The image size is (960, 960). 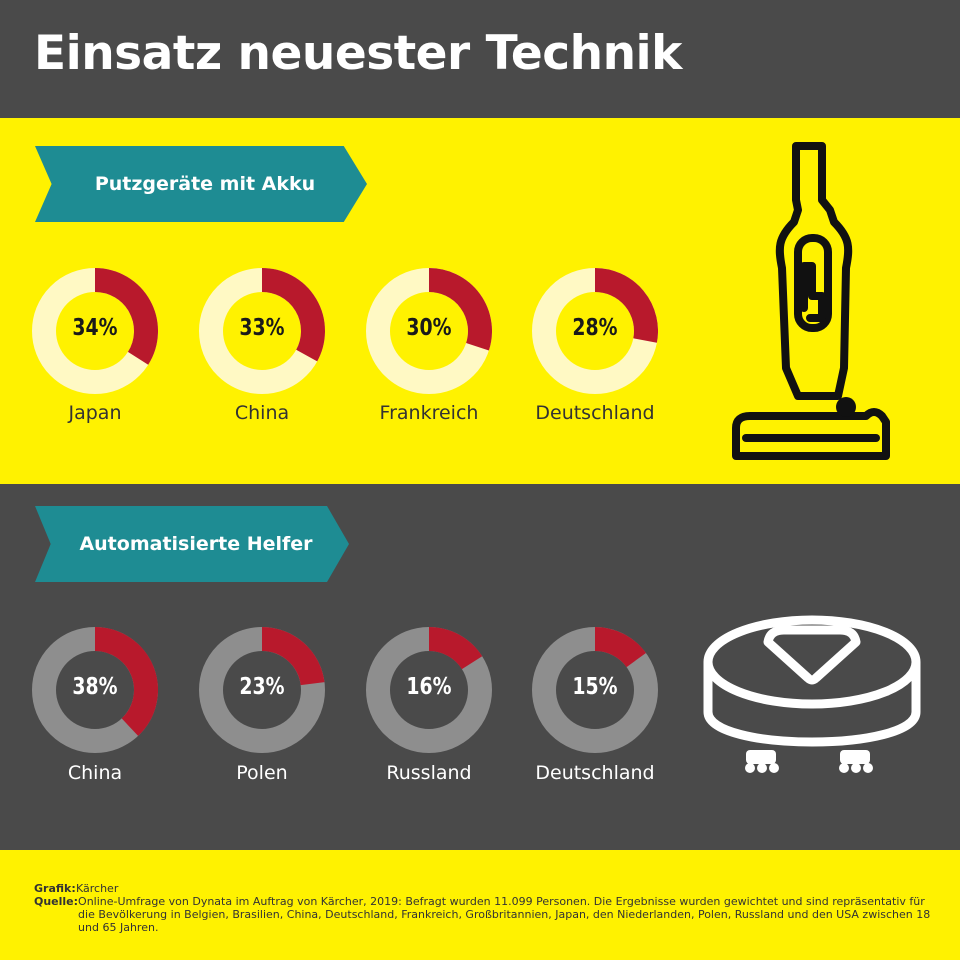 I want to click on donut-chart: 23%, so click(x=262, y=690).